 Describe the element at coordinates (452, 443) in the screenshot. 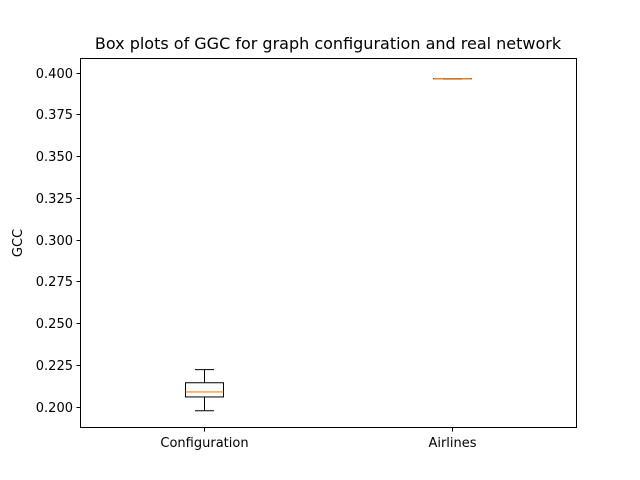

I see `x-tick-label: Airlines` at that location.